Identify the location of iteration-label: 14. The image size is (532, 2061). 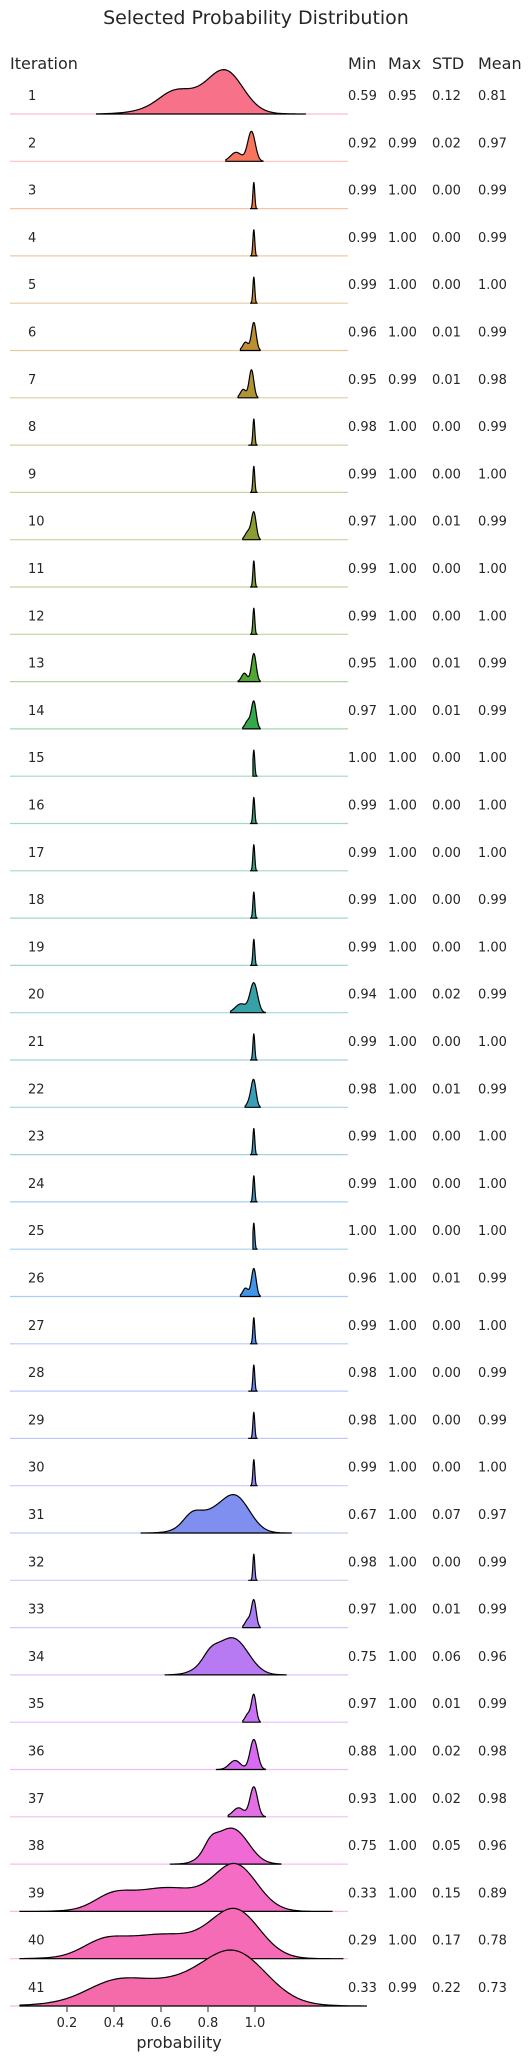
(36, 711).